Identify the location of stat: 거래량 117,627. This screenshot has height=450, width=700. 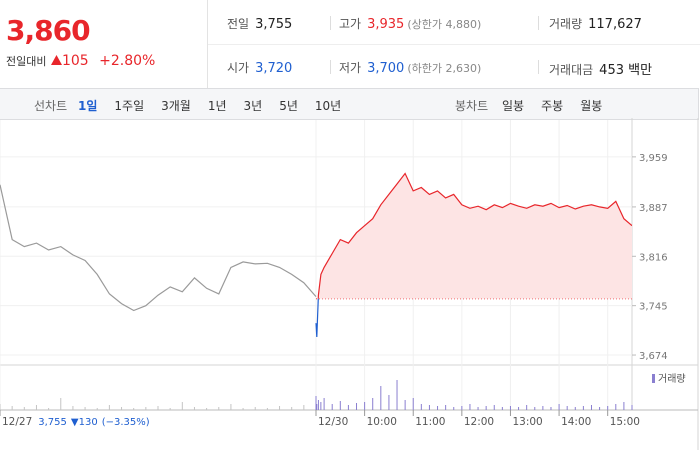
(595, 23).